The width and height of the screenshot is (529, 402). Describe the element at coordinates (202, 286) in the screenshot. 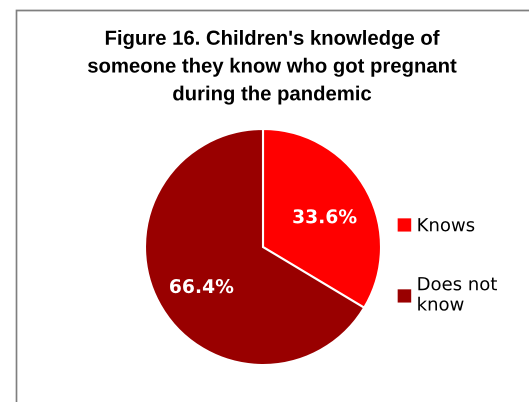

I see `data-label: 66.4%` at that location.